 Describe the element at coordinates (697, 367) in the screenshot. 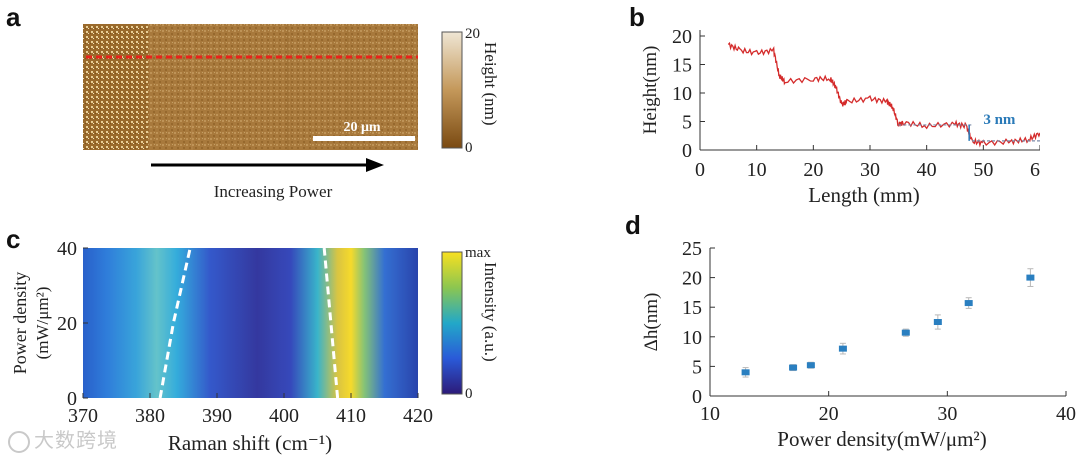

I see `d-y-tick-label: 5` at that location.